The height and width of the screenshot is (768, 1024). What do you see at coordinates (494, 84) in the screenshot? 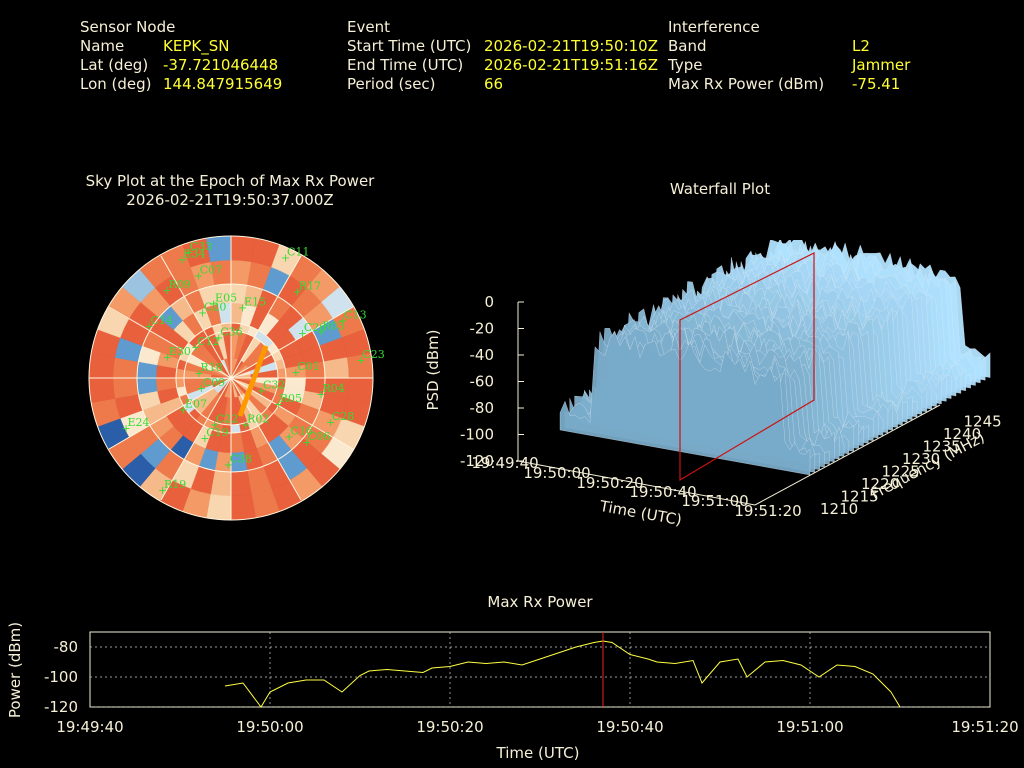
I see `period-value: 66` at bounding box center [494, 84].